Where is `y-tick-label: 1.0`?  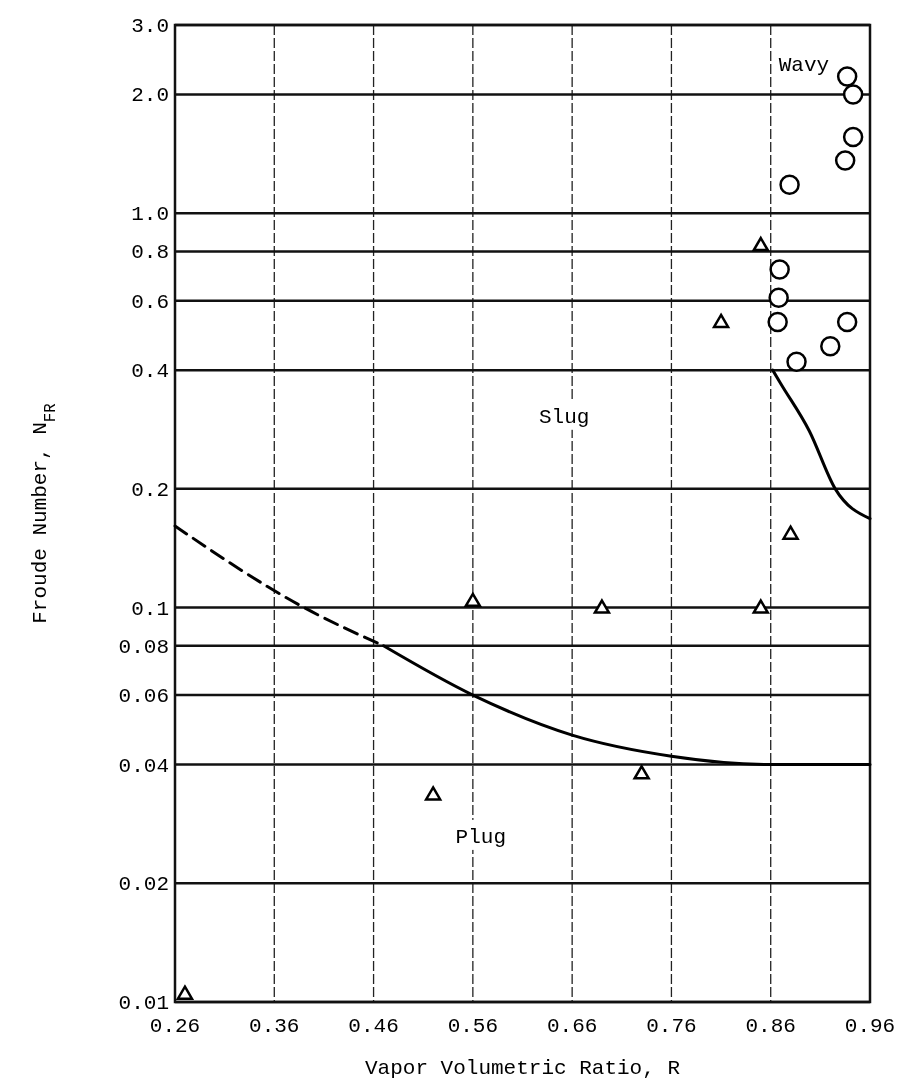 y-tick-label: 1.0 is located at coordinates (150, 215).